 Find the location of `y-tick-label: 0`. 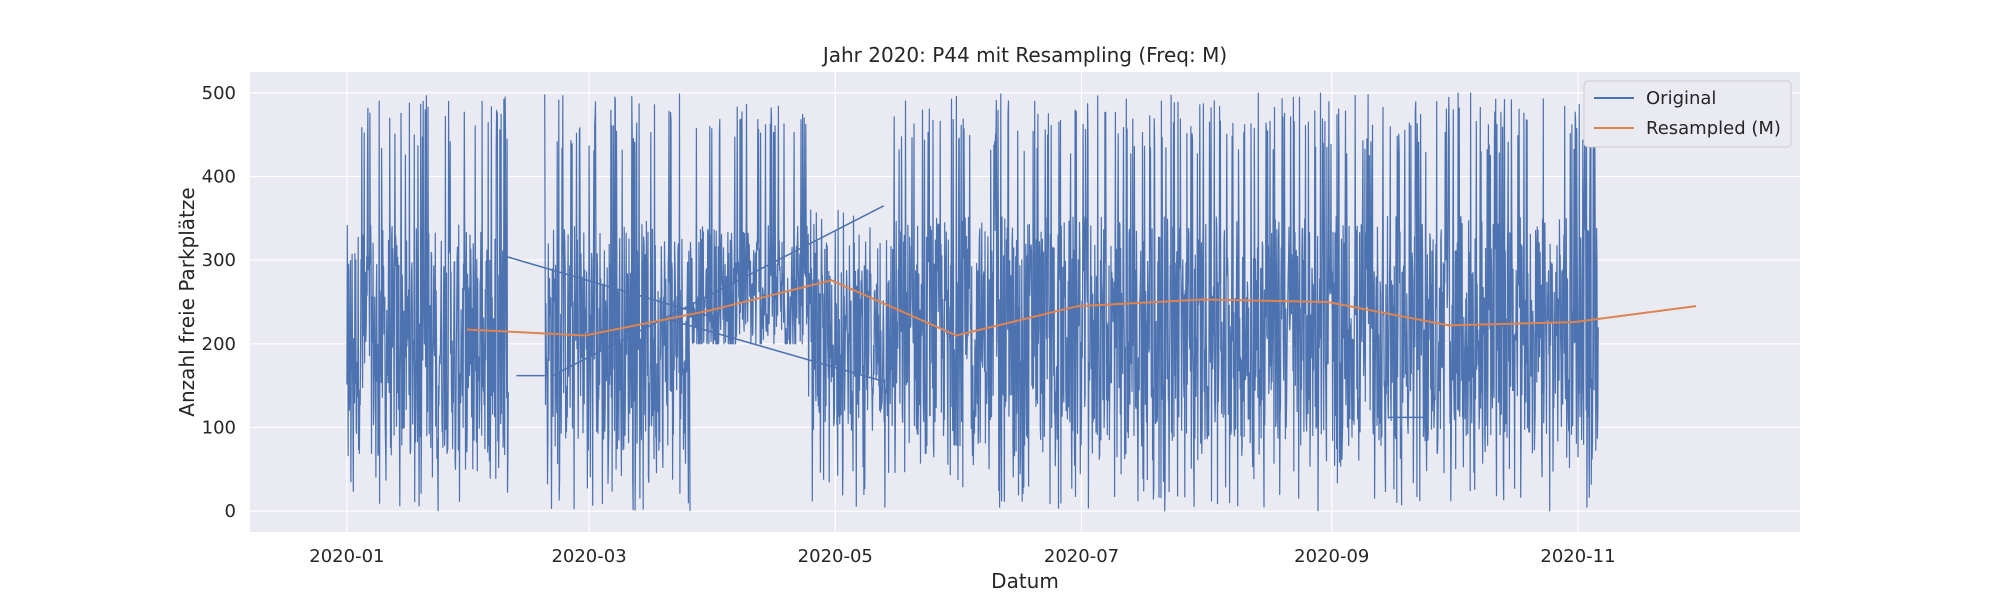

y-tick-label: 0 is located at coordinates (230, 511).